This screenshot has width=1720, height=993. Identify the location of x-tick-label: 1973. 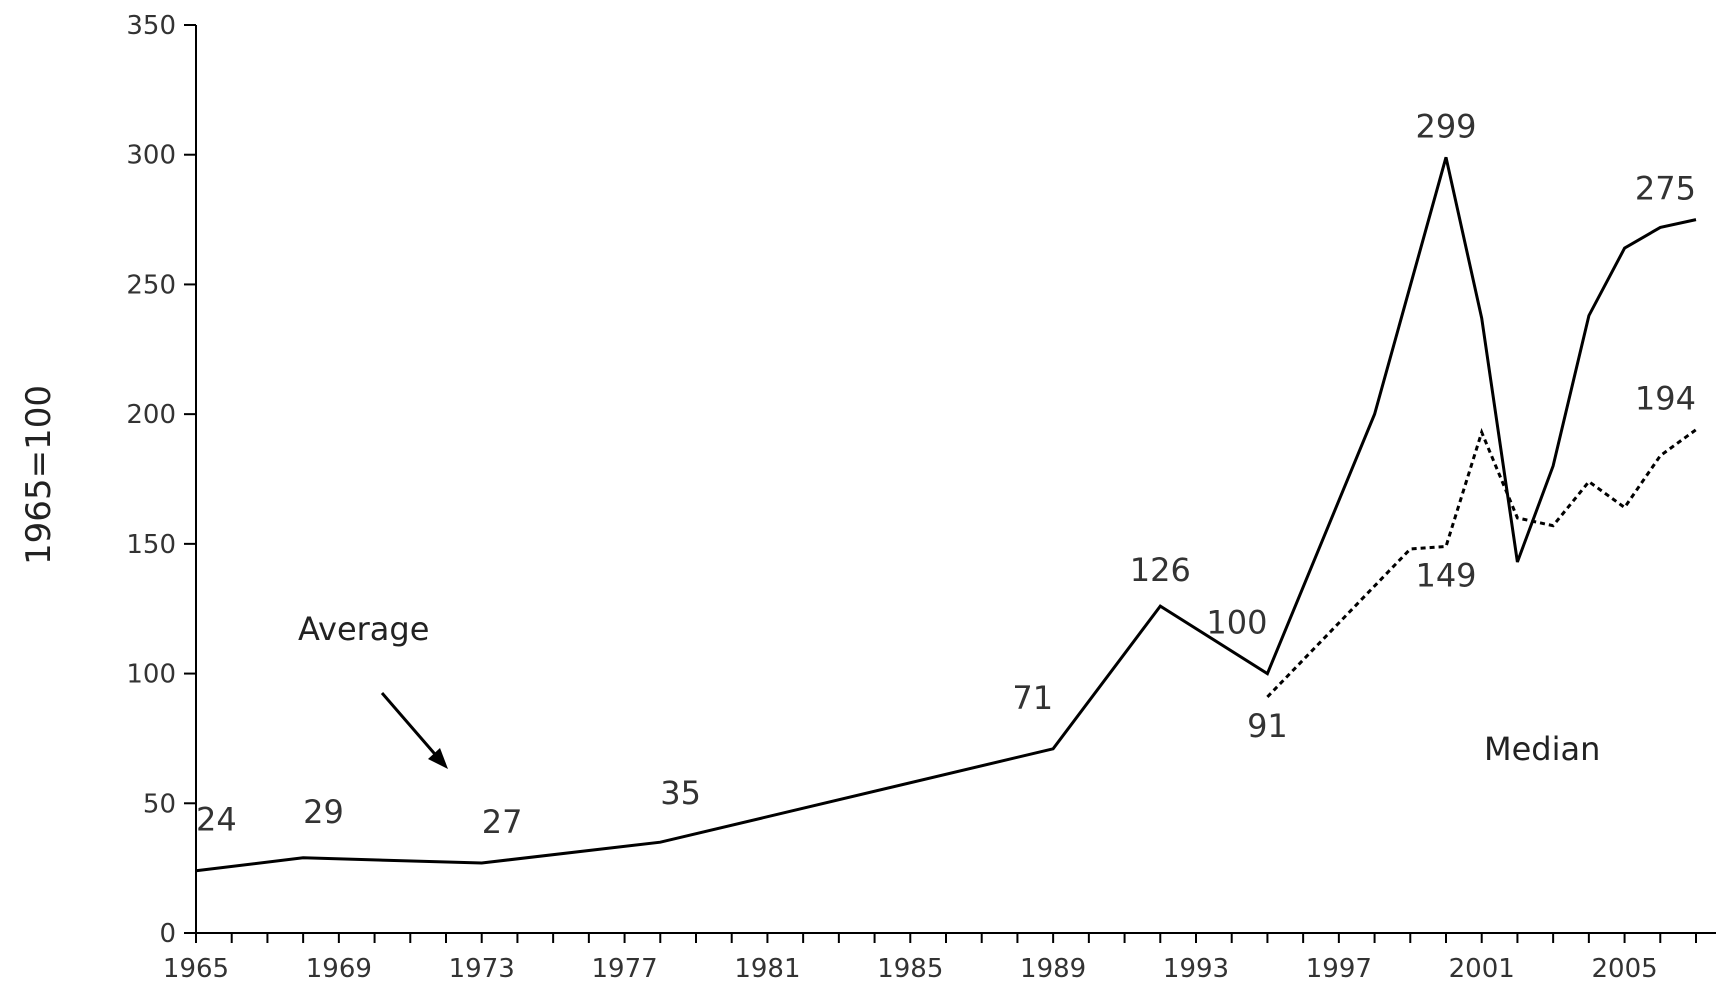
(482, 969).